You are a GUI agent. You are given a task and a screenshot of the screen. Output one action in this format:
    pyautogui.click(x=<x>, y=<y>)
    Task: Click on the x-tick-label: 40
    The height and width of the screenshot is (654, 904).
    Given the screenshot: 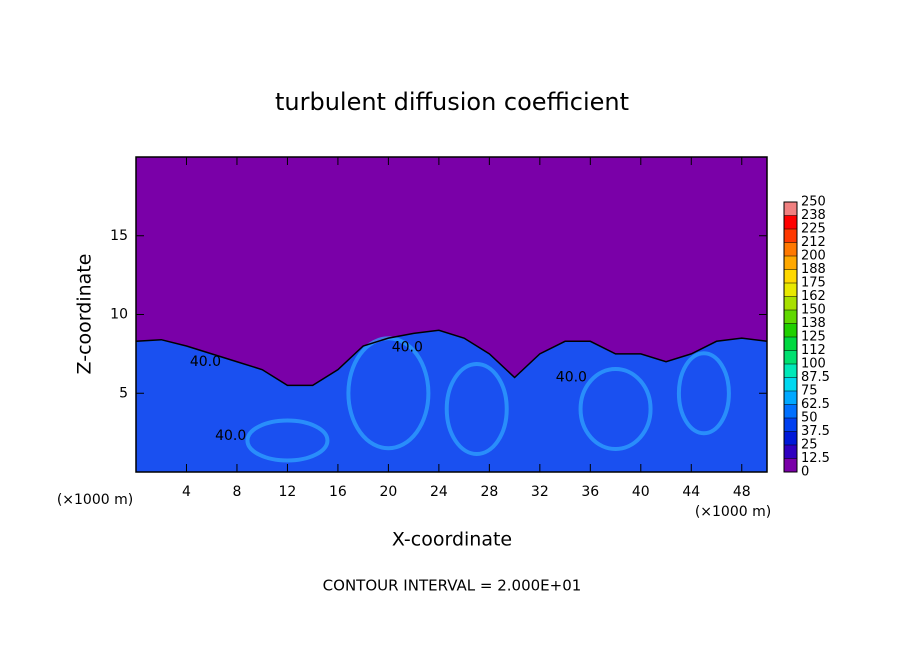 What is the action you would take?
    pyautogui.click(x=641, y=492)
    